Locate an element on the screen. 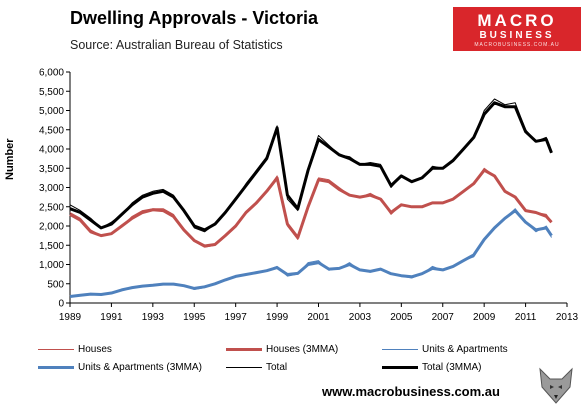  y-tick-label: 4,500 is located at coordinates (51, 130).